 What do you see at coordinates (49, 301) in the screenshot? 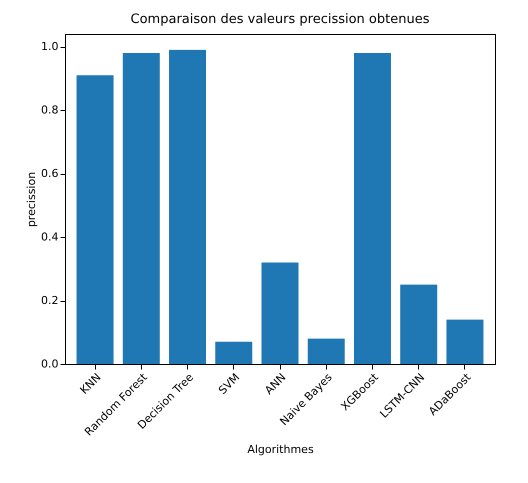
I see `y-tick-label: 0.2` at bounding box center [49, 301].